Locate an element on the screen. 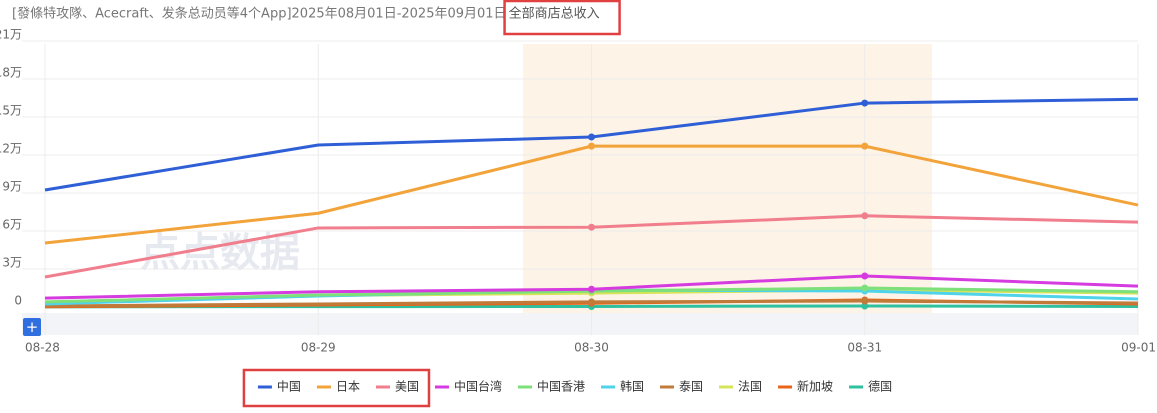  legend-item: 美国 is located at coordinates (397, 387).